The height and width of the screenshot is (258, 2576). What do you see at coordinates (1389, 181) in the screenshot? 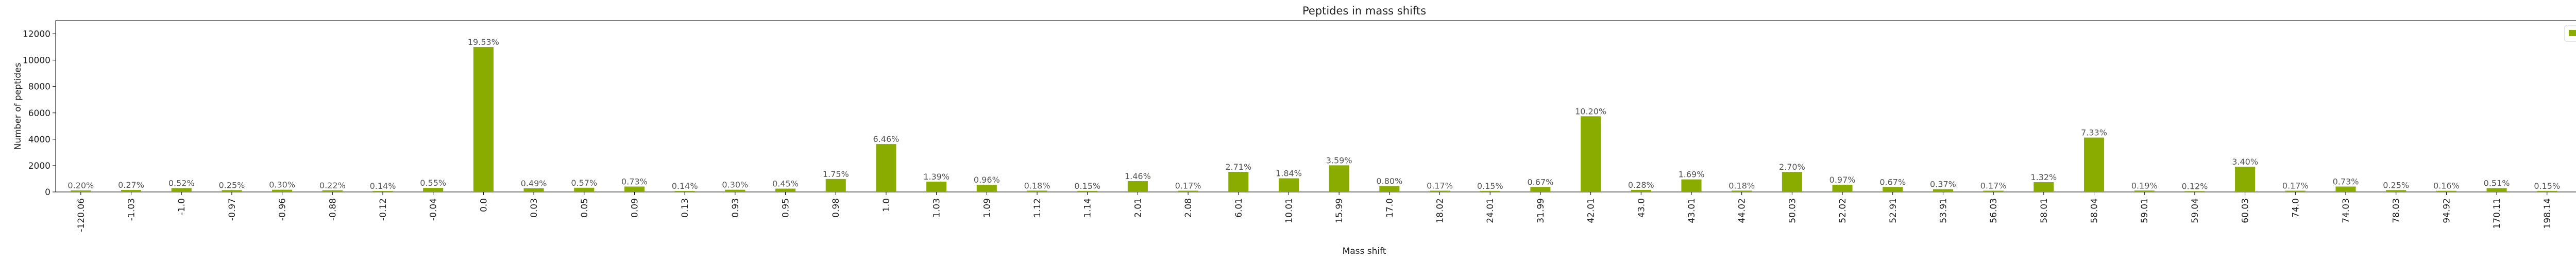
I see `bar-label: 0.80%` at bounding box center [1389, 181].